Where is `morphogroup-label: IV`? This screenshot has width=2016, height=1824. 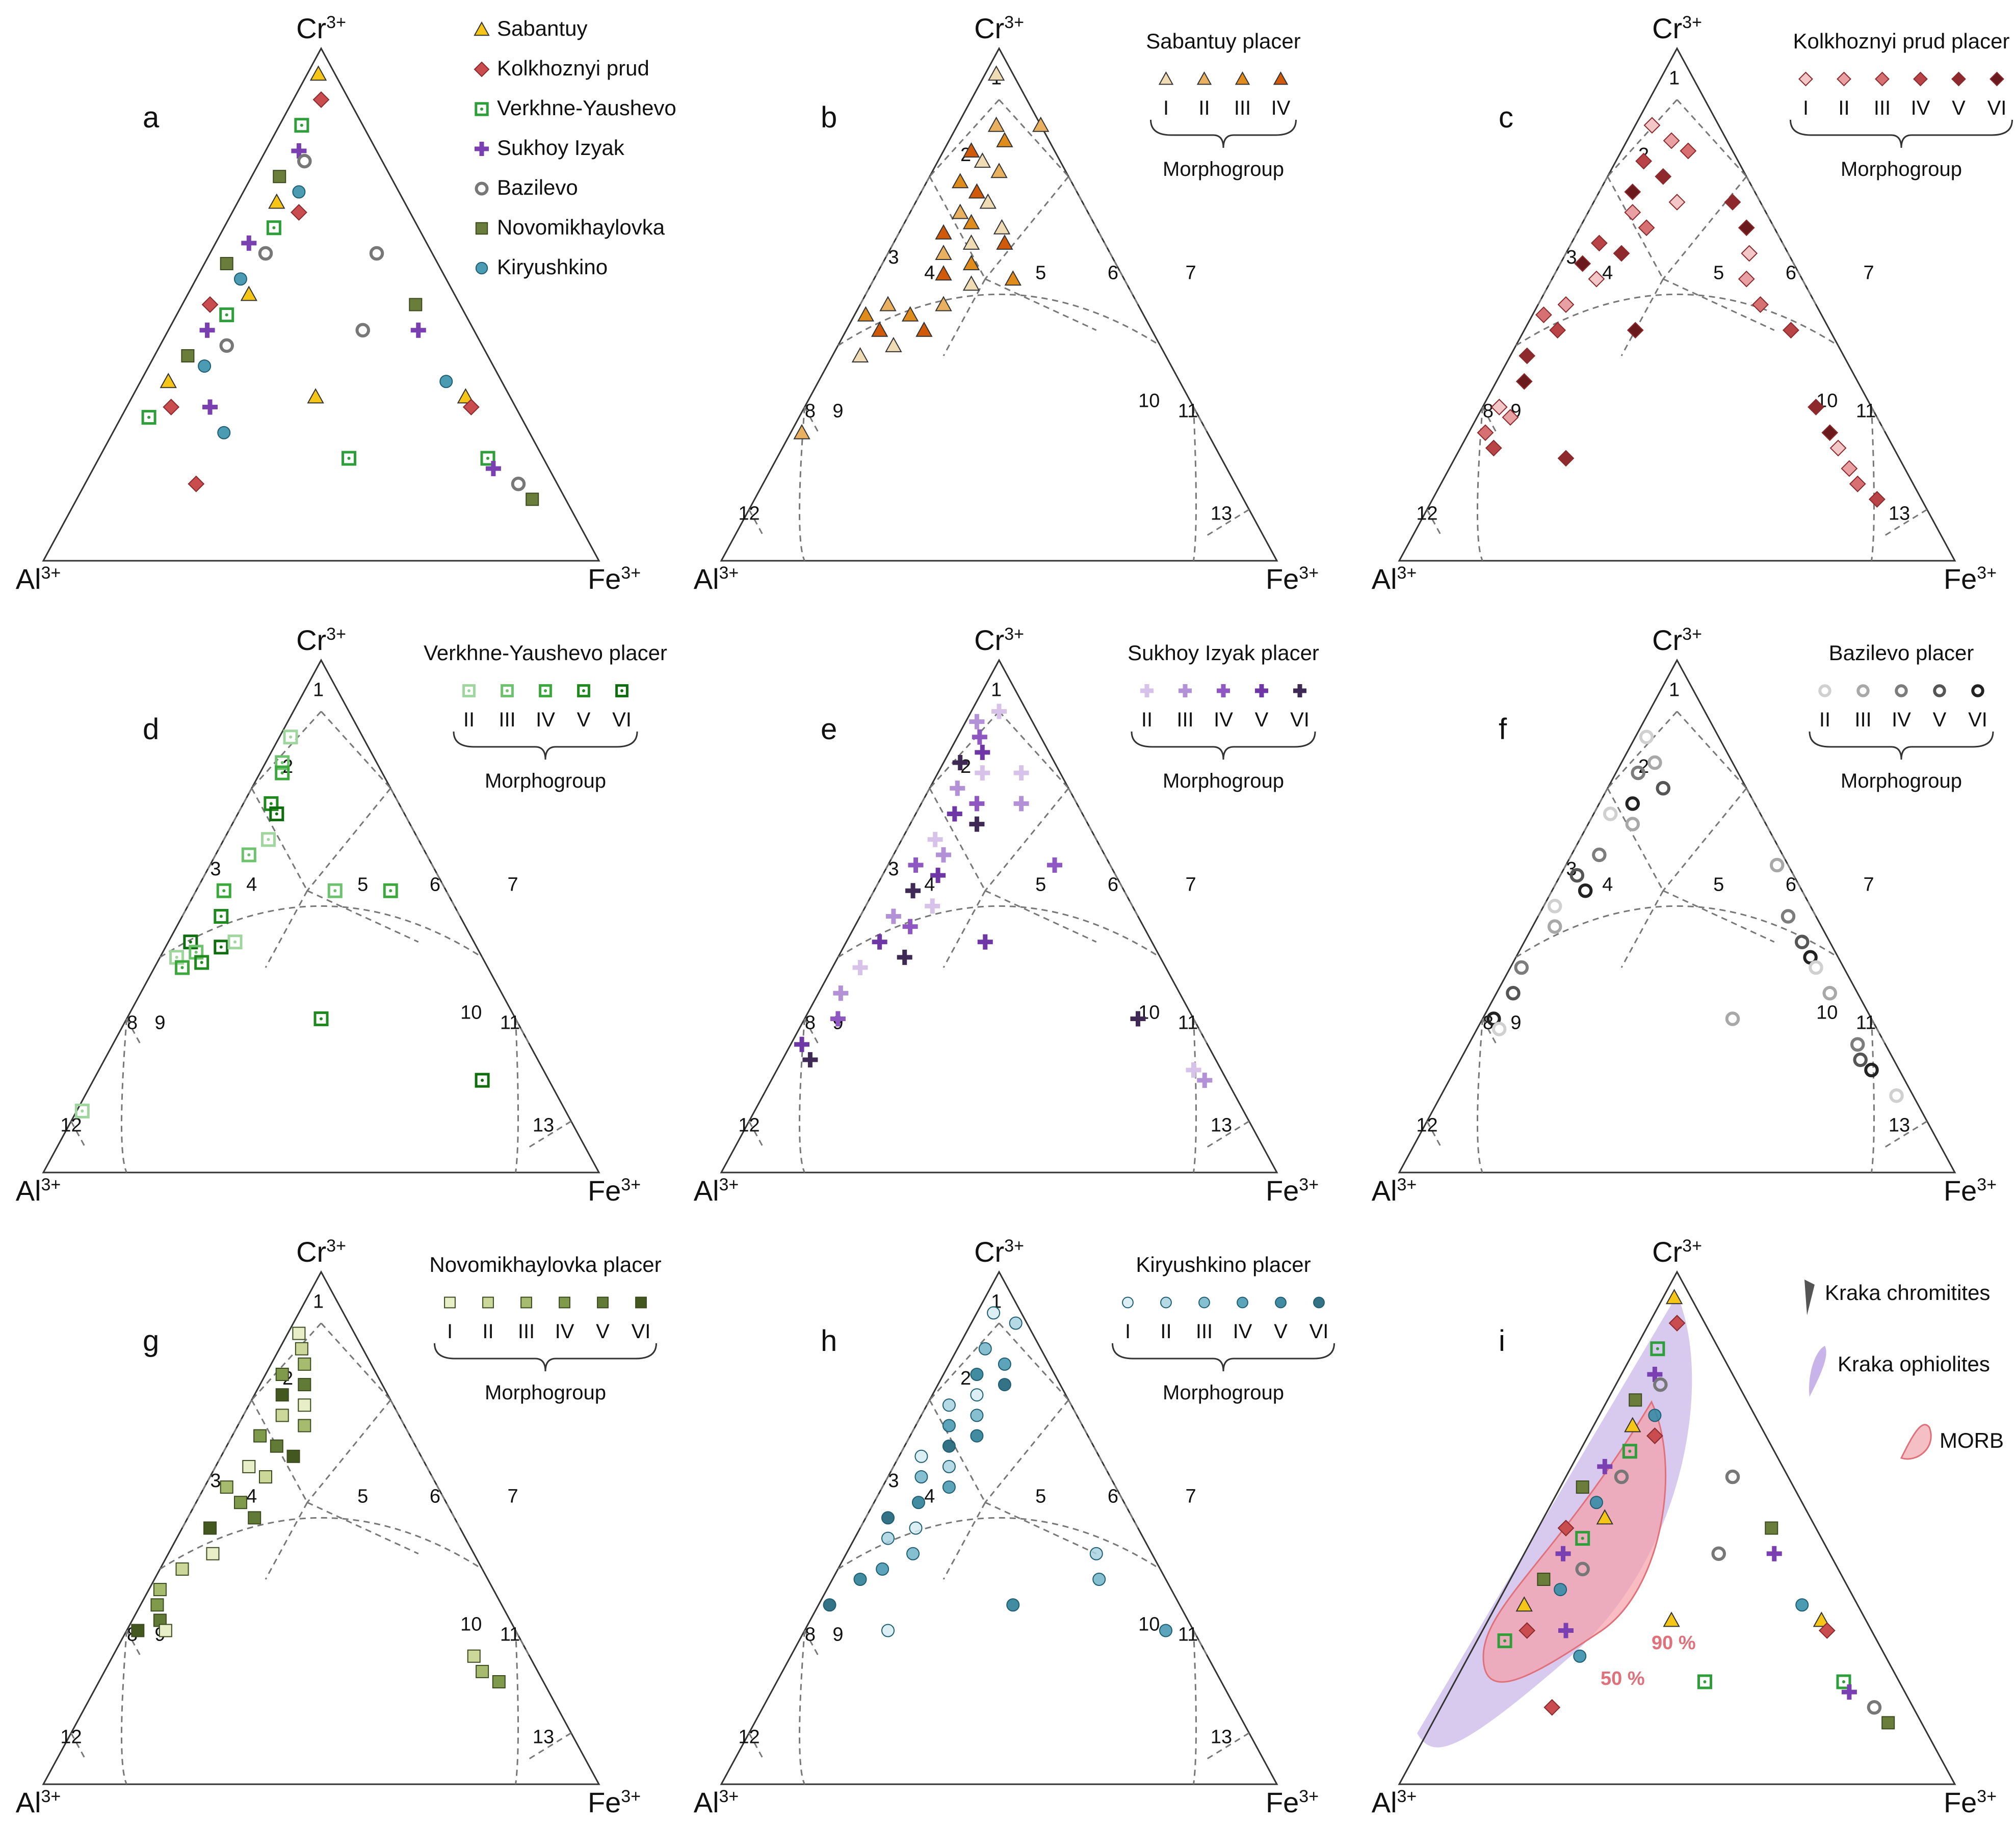 morphogroup-label: IV is located at coordinates (545, 720).